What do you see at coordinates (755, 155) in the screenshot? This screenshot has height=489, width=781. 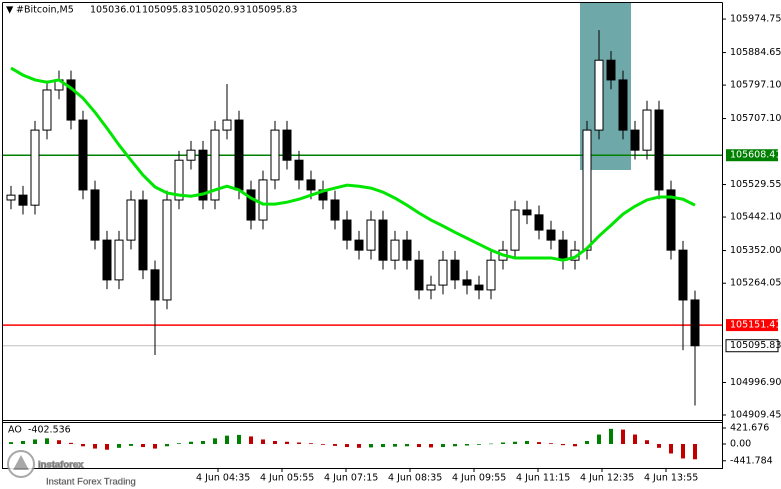 I see `level-label: 105608.41` at bounding box center [755, 155].